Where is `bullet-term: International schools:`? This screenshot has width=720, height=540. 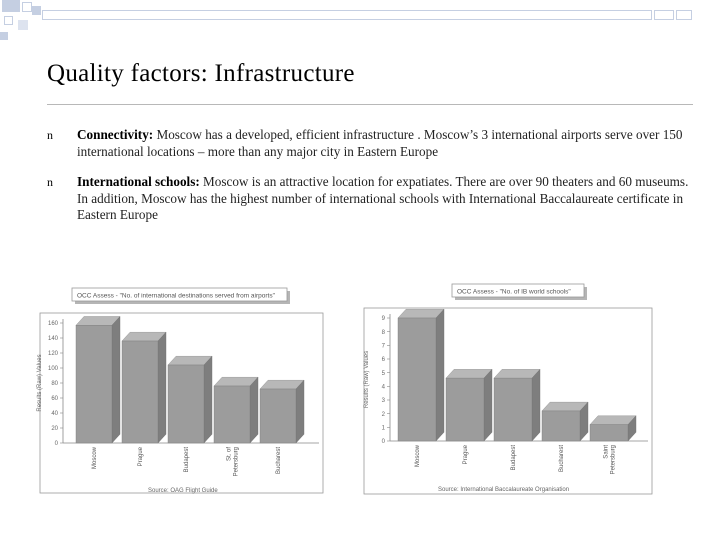 bullet-term: International schools: is located at coordinates (138, 181).